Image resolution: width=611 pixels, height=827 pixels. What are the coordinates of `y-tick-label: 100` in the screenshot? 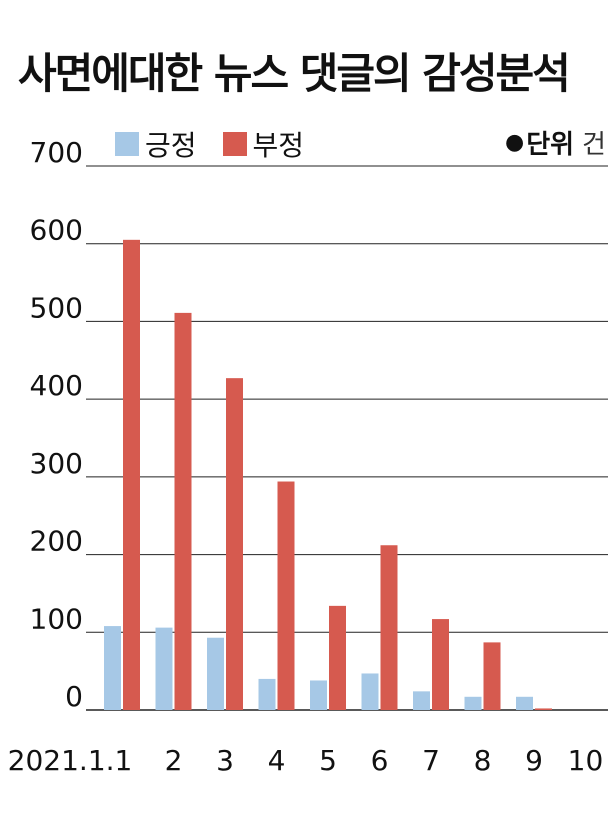 It's located at (56, 618).